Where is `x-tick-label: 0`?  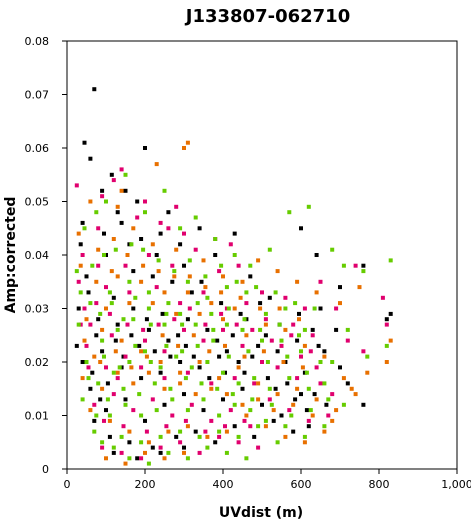 x-tick-label: 0 is located at coordinates (67, 484).